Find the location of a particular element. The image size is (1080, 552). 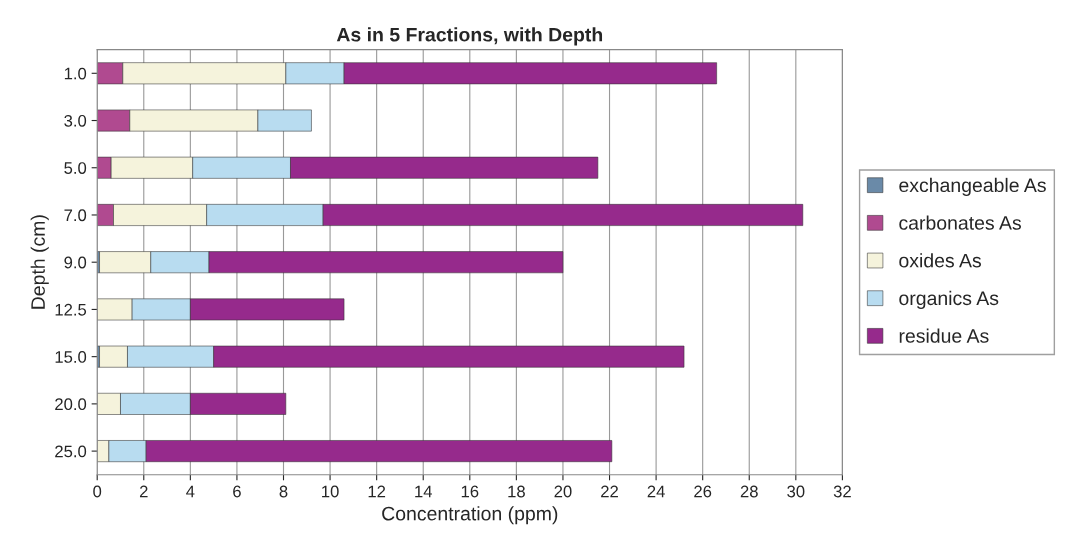

x-tick-label: 0 is located at coordinates (97, 491).